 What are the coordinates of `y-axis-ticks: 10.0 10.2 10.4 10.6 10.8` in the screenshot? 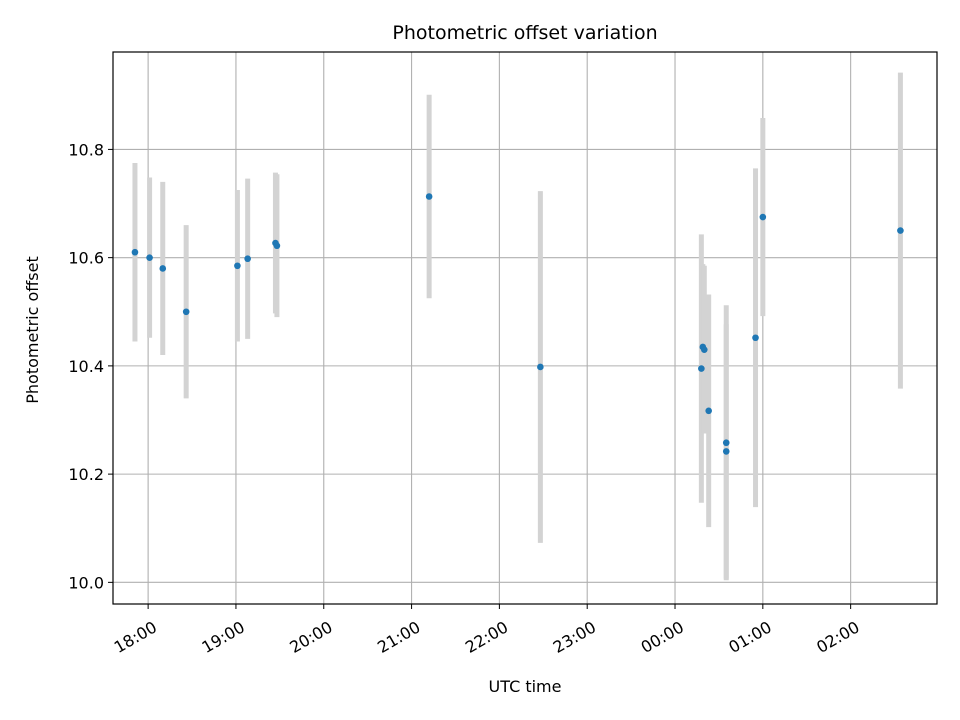 It's located at (90, 366).